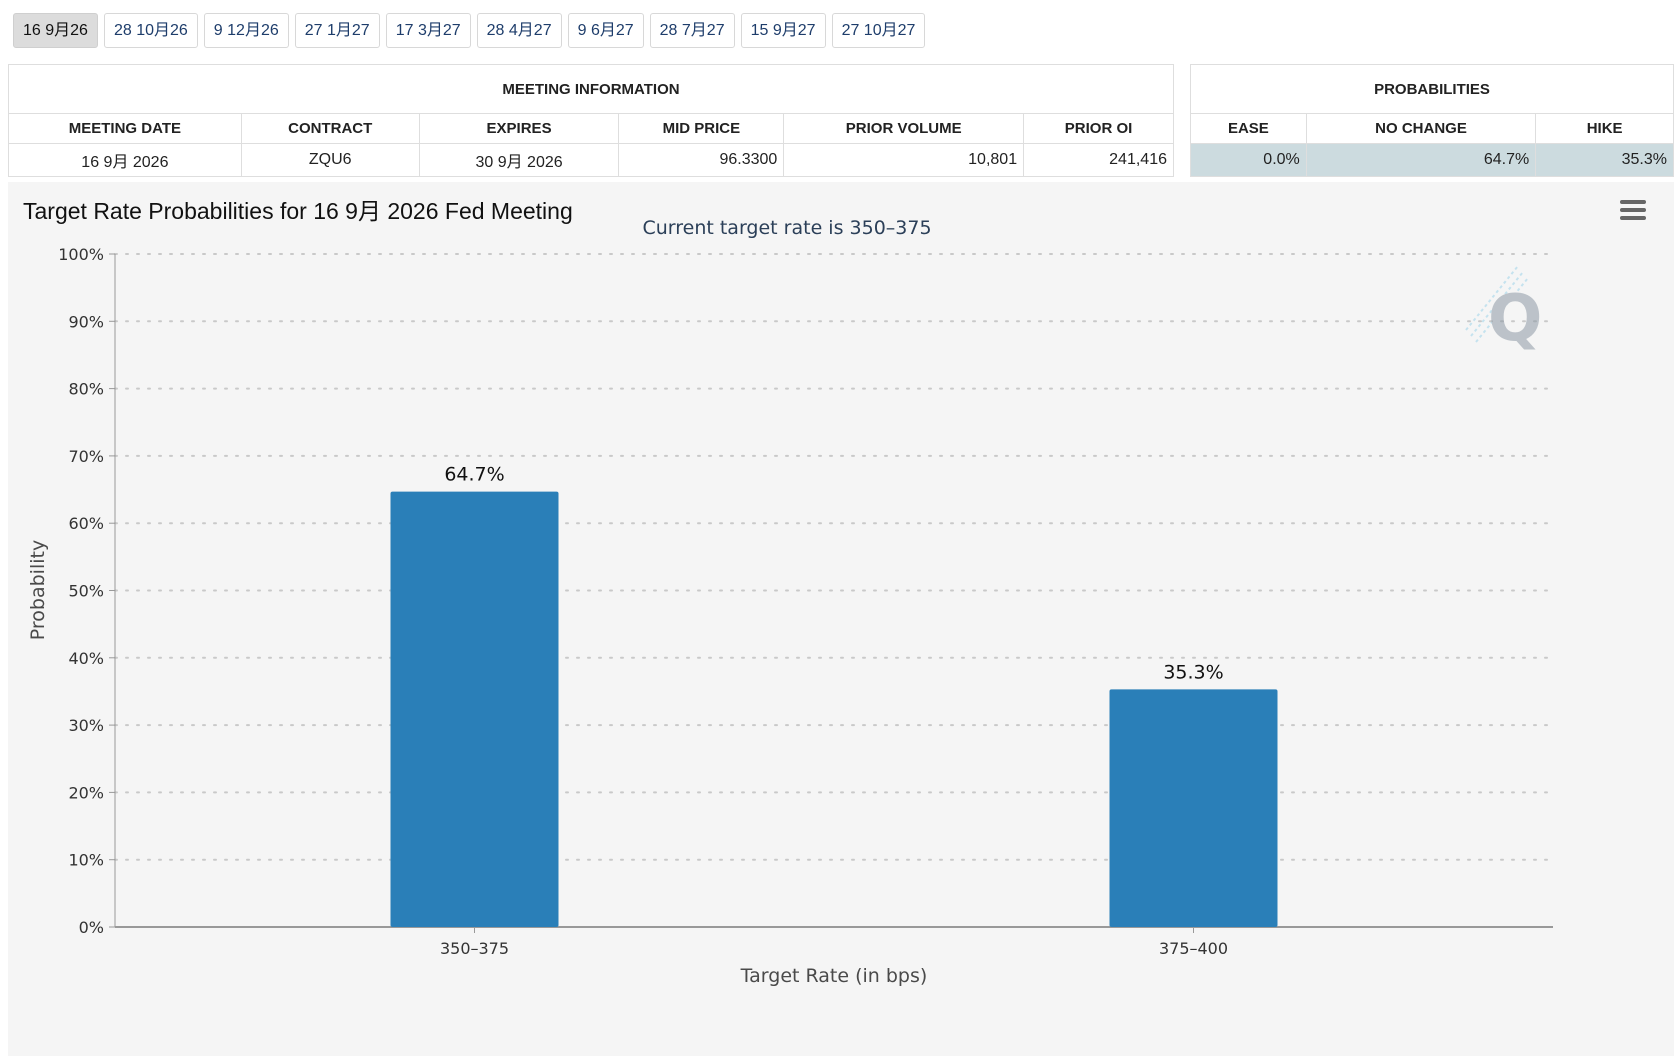 The width and height of the screenshot is (1674, 1056). Describe the element at coordinates (125, 128) in the screenshot. I see `column-header-meeting-date: MEETING DATE` at that location.